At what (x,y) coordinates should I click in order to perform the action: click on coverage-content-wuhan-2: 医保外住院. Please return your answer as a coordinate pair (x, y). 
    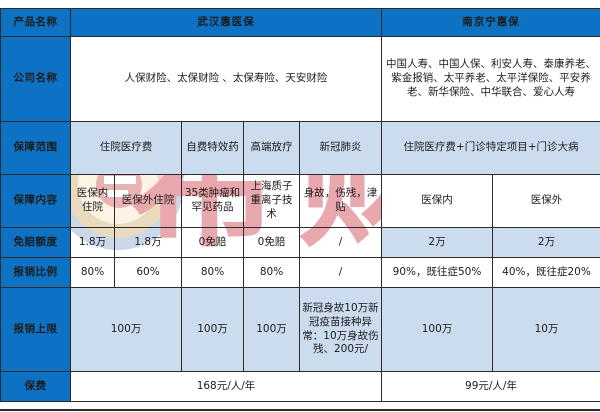
    Looking at the image, I should click on (148, 201).